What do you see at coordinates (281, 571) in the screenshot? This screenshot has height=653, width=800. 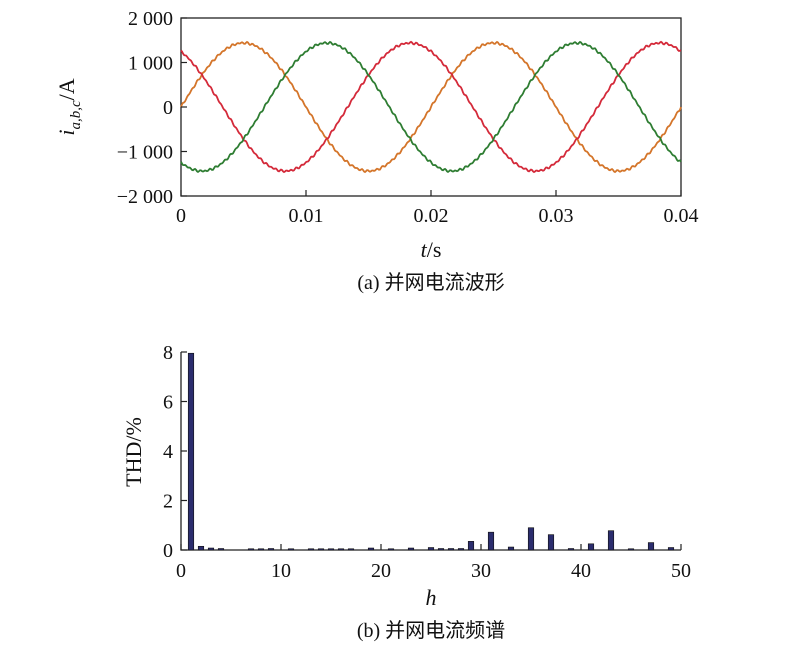 I see `spectrum-x-tick-label: 10` at bounding box center [281, 571].